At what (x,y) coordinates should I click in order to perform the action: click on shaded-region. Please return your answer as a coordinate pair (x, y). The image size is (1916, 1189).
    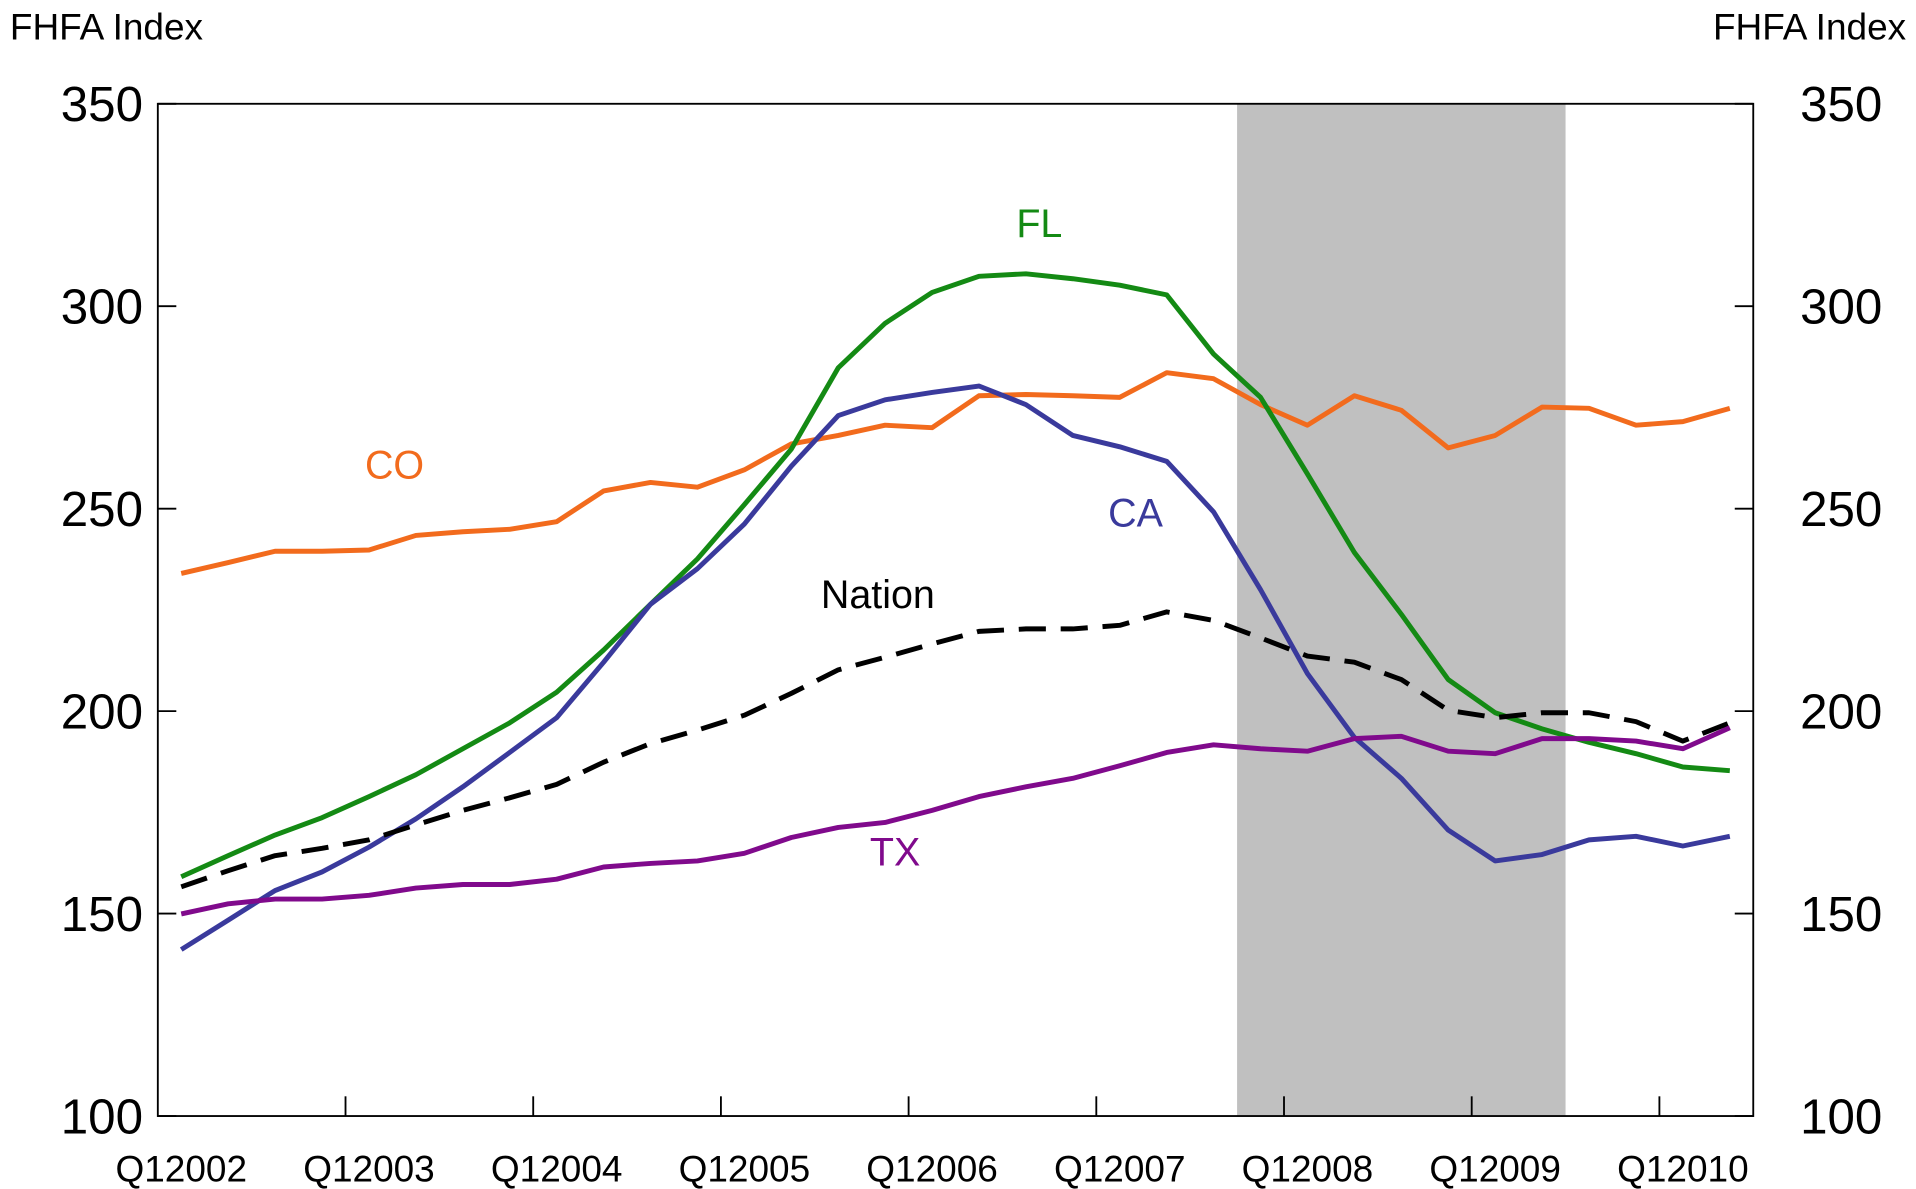
    Looking at the image, I should click on (1401, 610).